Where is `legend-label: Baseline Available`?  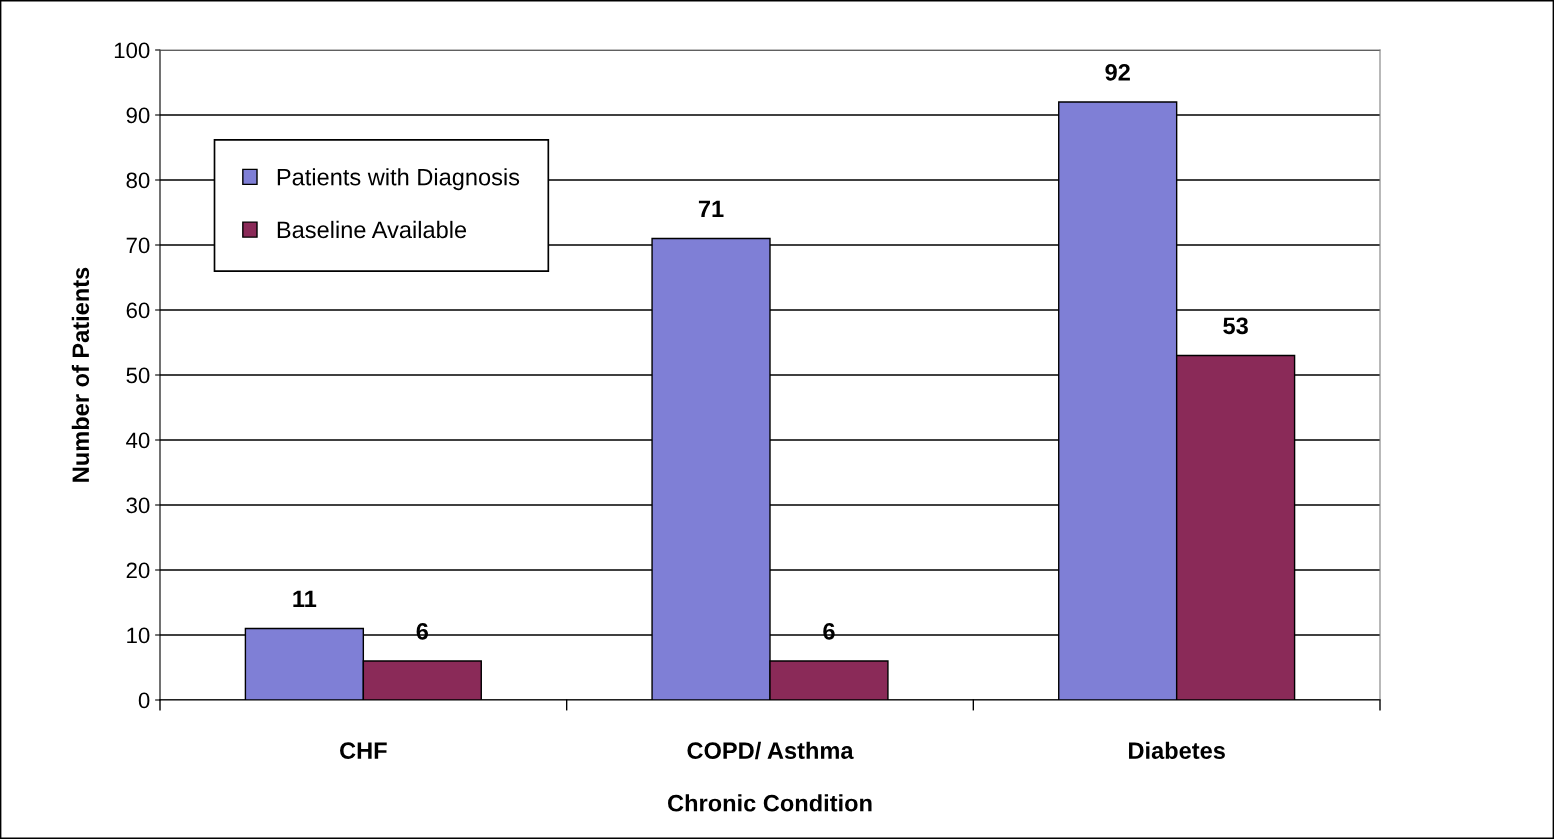 legend-label: Baseline Available is located at coordinates (372, 229).